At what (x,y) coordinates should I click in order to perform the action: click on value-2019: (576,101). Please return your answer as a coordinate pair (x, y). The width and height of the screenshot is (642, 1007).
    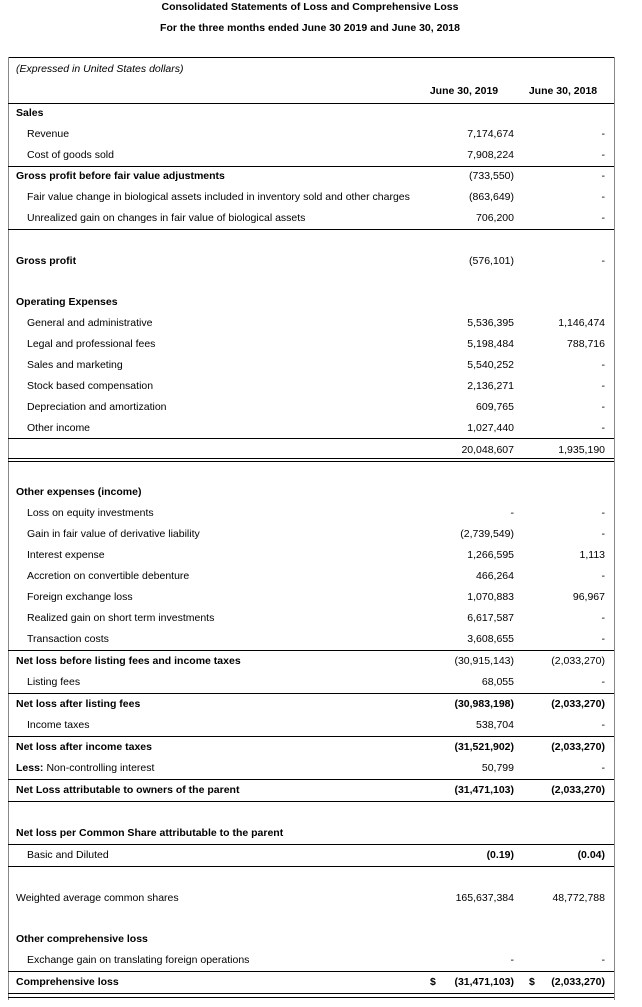
    Looking at the image, I should click on (491, 261).